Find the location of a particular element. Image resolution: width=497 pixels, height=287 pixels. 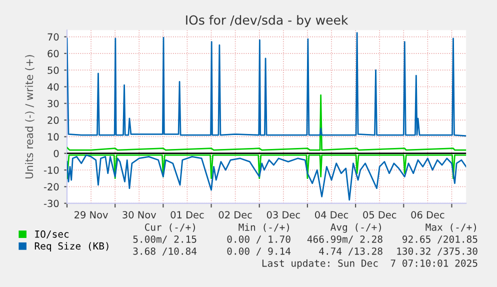

y-tick-label: -20 is located at coordinates (51, 186).